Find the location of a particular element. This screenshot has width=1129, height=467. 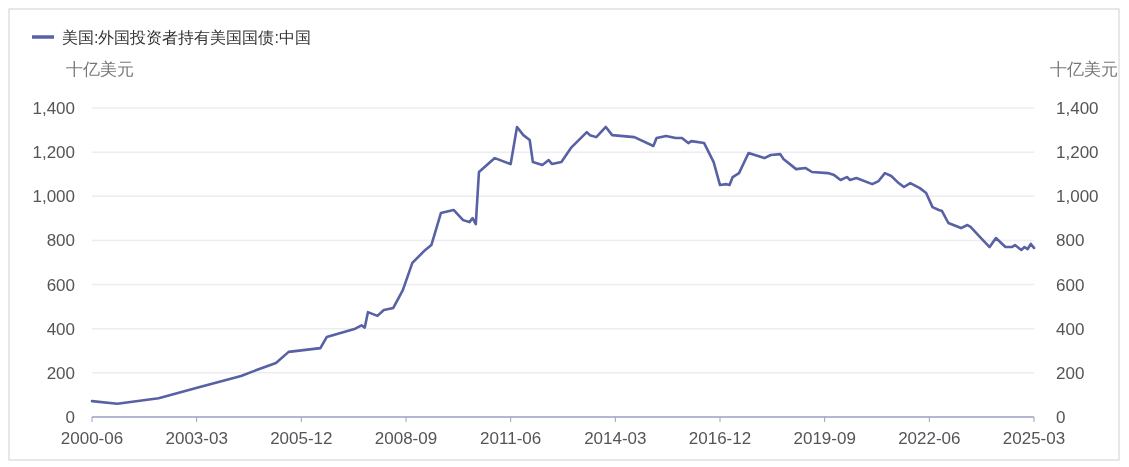

x-tick-label: 2000-06 is located at coordinates (92, 438).